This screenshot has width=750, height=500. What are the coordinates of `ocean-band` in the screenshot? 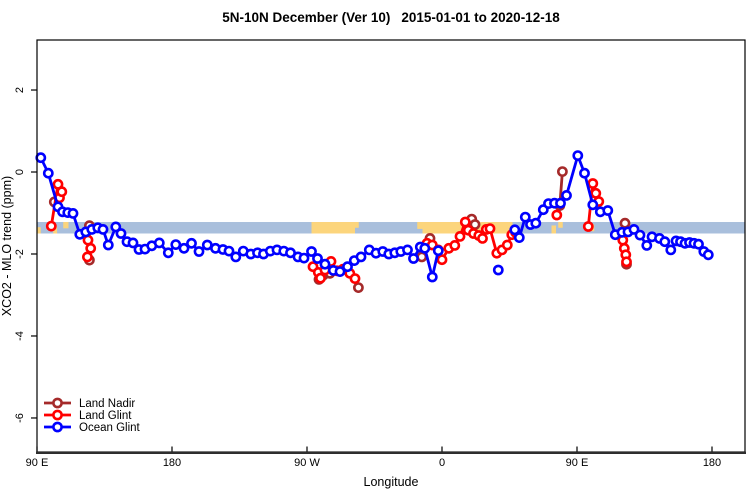 It's located at (391, 228).